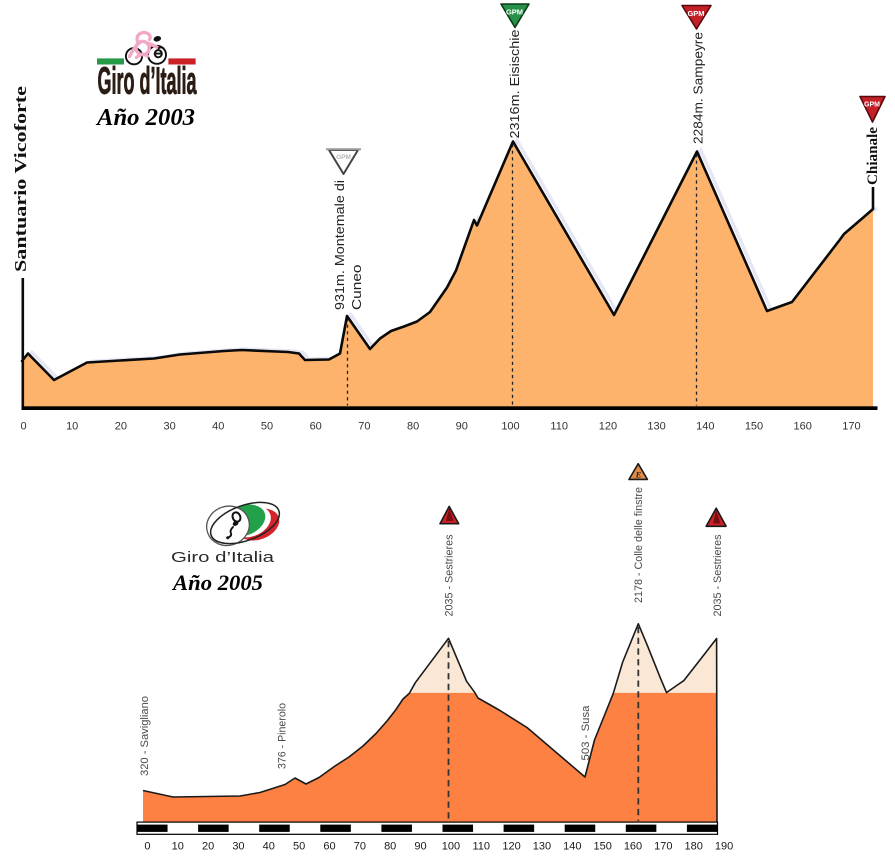  I want to click on svg-text: 320 - Savigliano, so click(145, 736).